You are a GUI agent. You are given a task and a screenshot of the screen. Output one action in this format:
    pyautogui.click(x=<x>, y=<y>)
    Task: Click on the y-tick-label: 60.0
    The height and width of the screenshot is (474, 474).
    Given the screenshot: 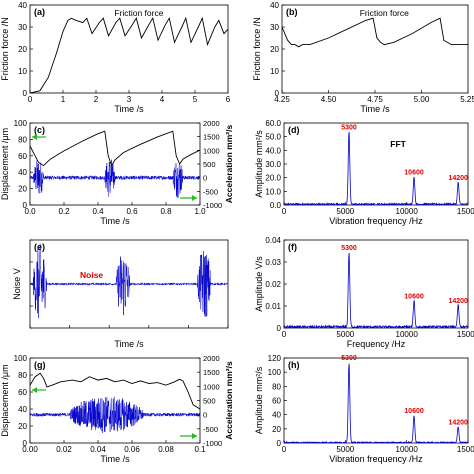 What is the action you would take?
    pyautogui.click(x=273, y=123)
    